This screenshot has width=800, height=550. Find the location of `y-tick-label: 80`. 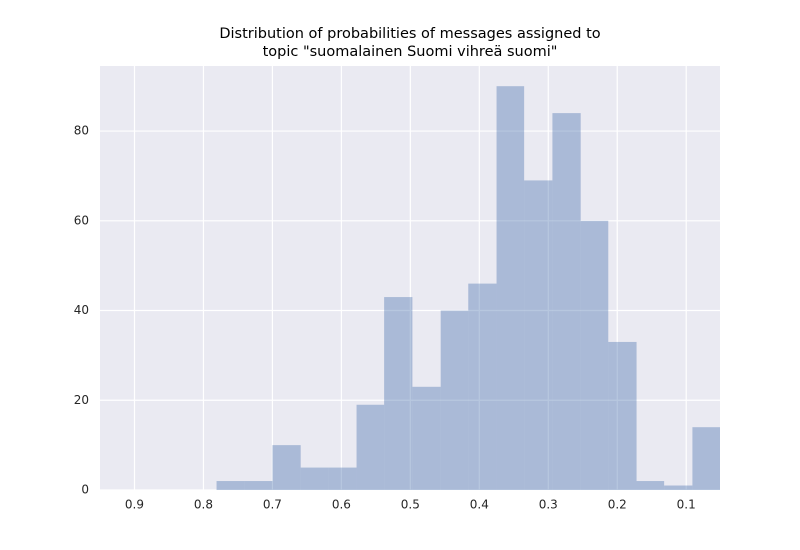

y-tick-label: 80 is located at coordinates (81, 131).